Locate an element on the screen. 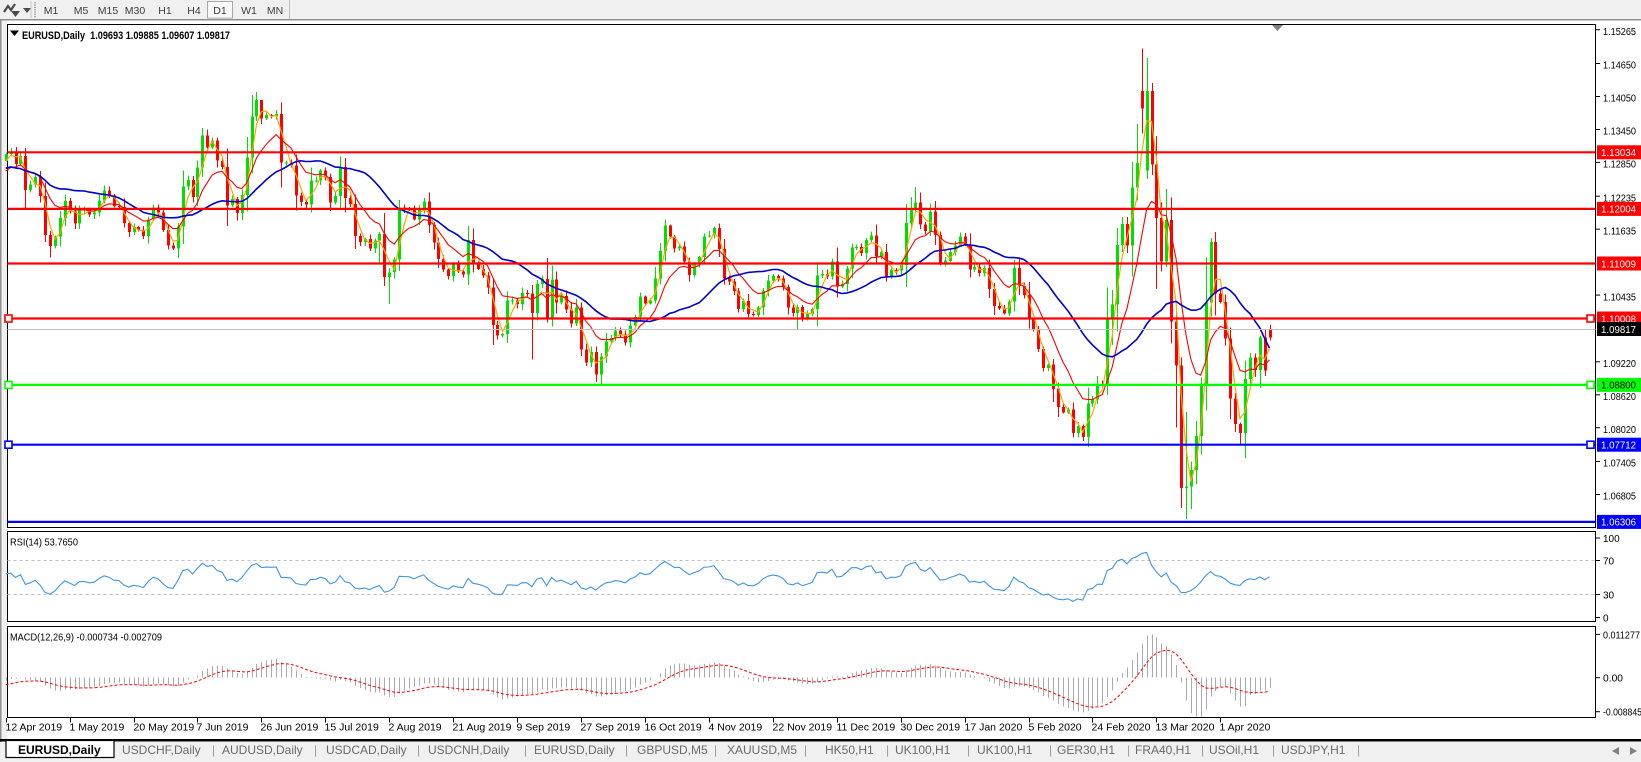  svg-text: 1.11009 is located at coordinates (1618, 264).